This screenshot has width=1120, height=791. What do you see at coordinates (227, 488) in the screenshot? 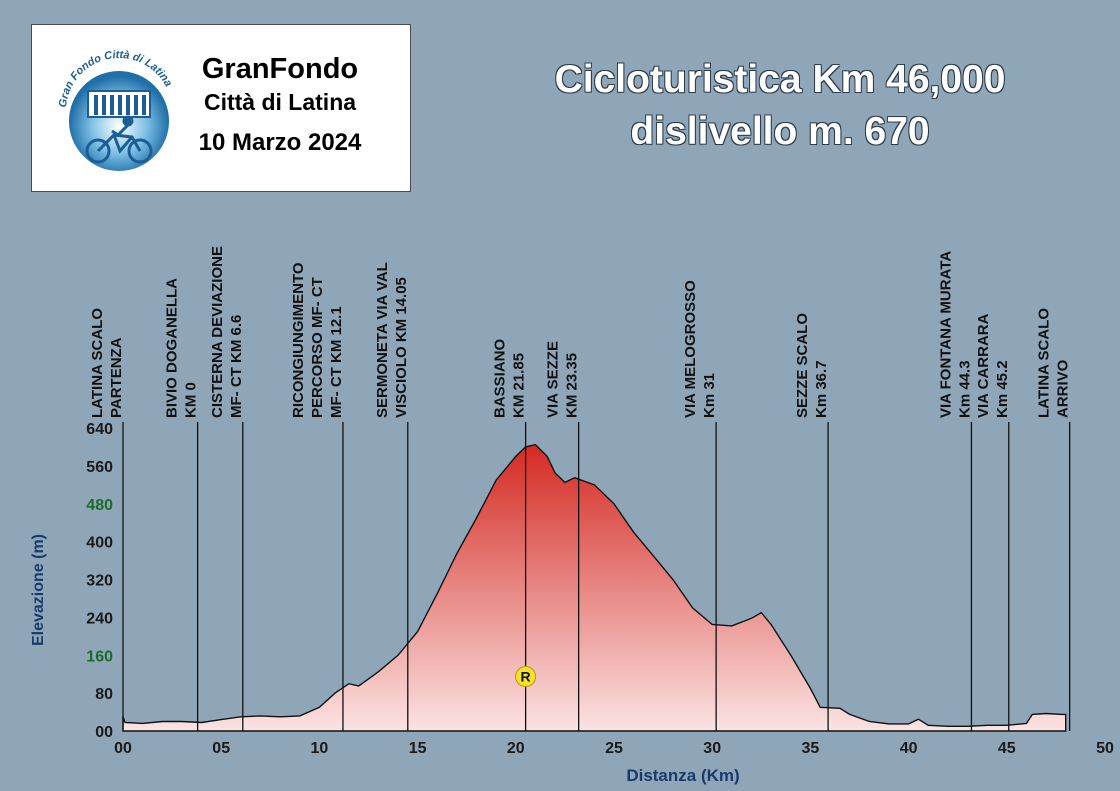
I see `waypoint-marker: CISTERNA DEVIAZIONE MF- CT KM 6.6` at bounding box center [227, 488].